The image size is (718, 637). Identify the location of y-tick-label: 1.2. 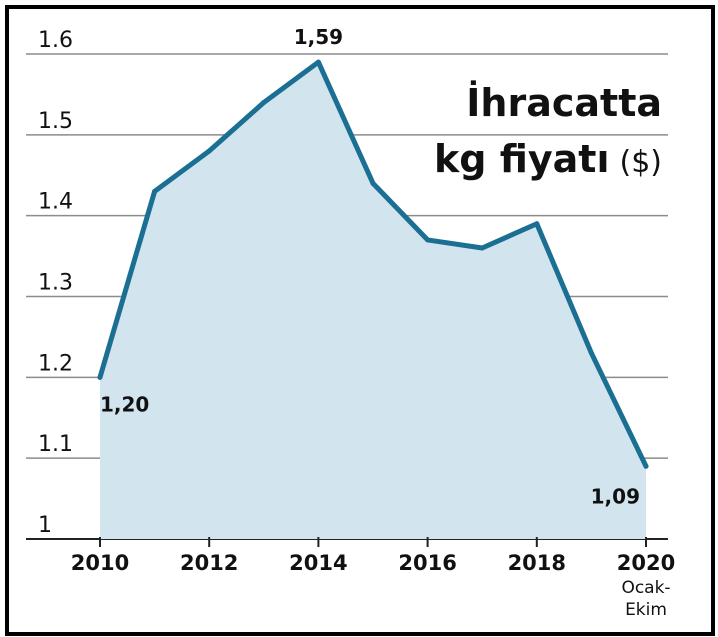
(55, 363).